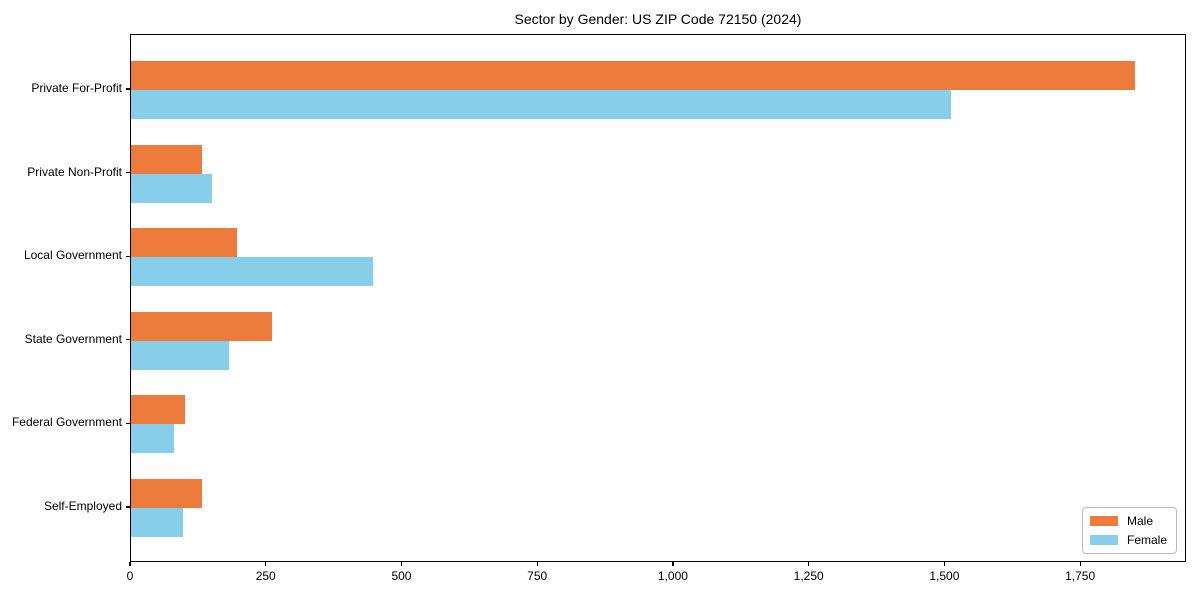 Image resolution: width=1200 pixels, height=600 pixels. Describe the element at coordinates (537, 576) in the screenshot. I see `x-tick-label-750: 750` at that location.